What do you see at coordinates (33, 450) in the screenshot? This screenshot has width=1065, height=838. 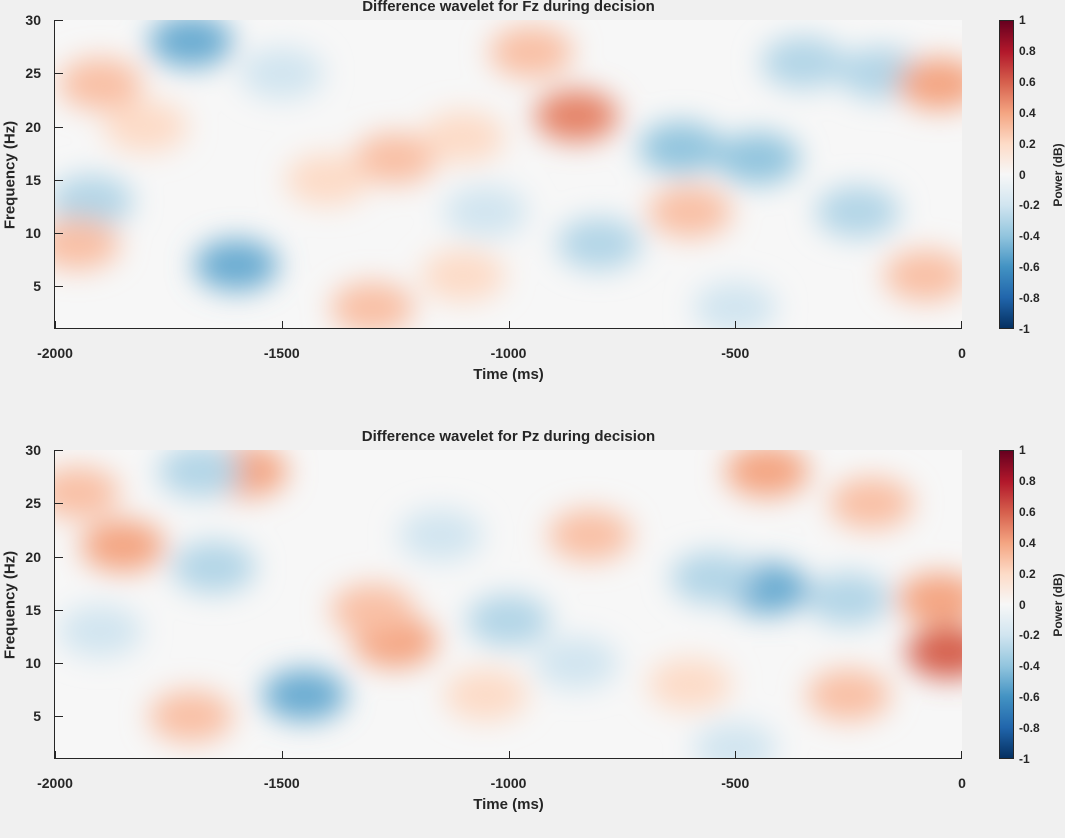 I see `y-tick-label: 30` at bounding box center [33, 450].